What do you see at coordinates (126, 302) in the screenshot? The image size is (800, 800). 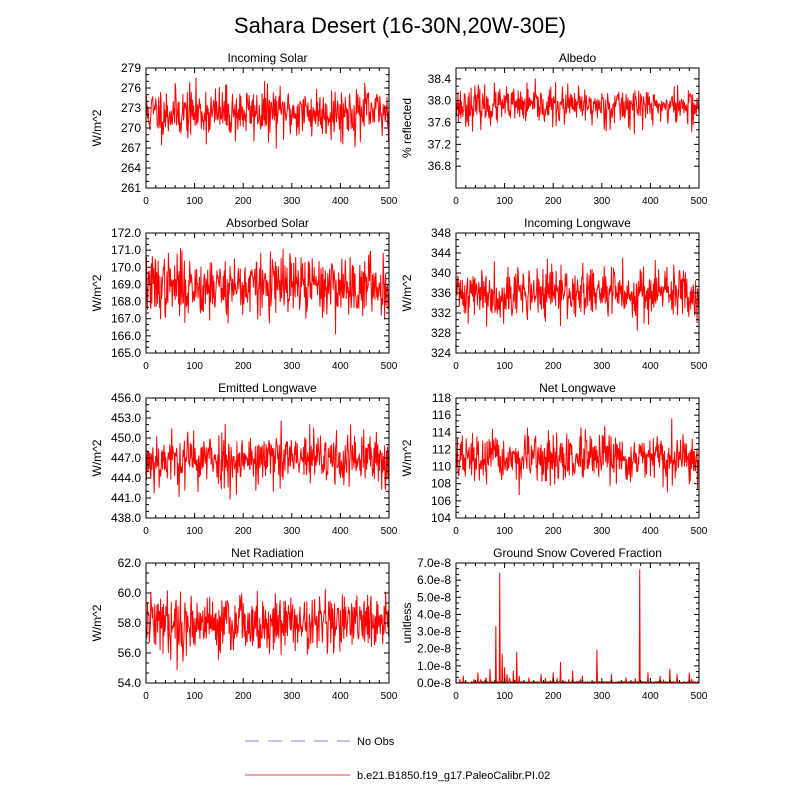 I see `y-tick-label: 168.0` at bounding box center [126, 302].